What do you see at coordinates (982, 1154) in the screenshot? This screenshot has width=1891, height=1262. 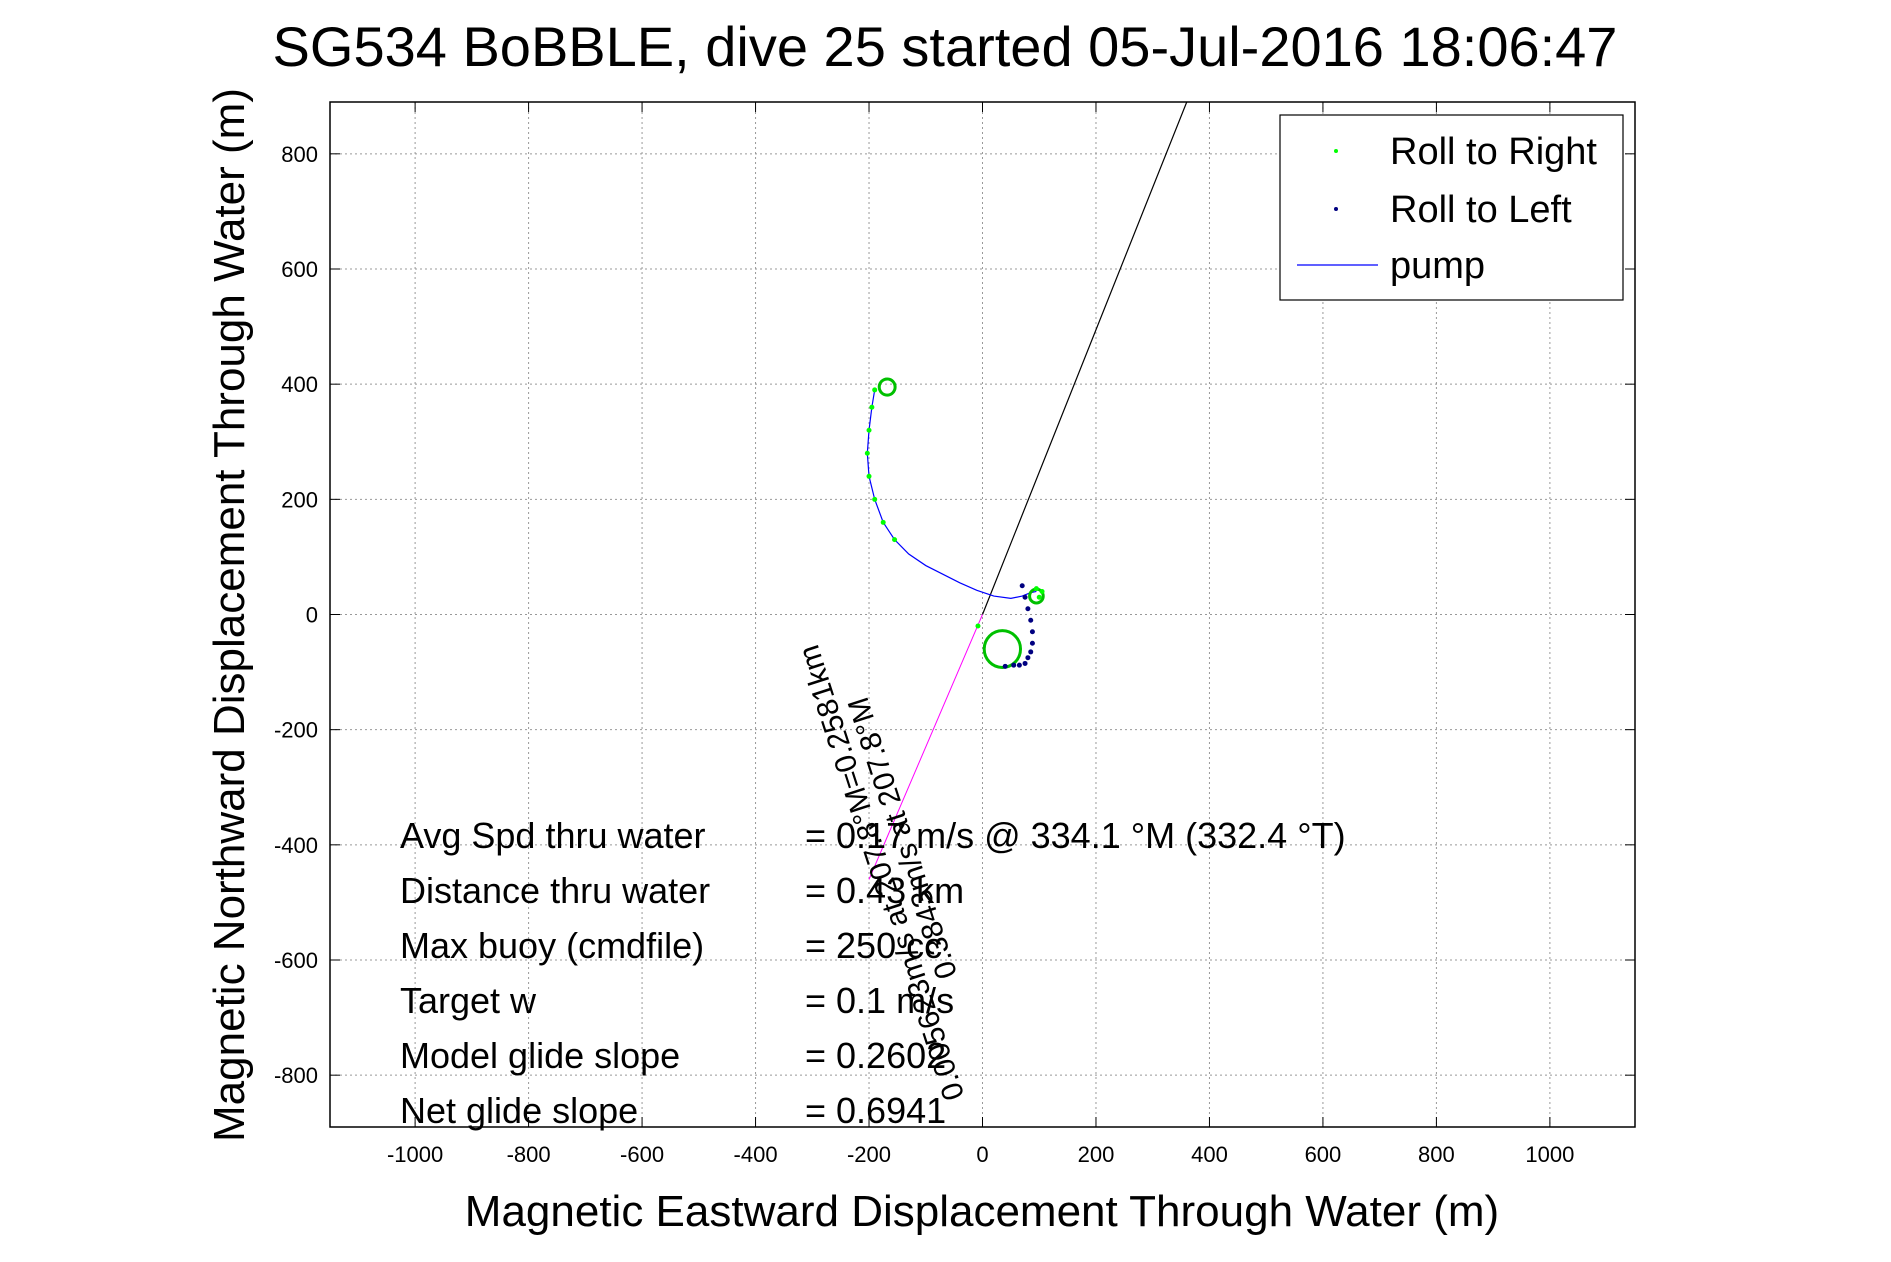 I see `x-tick-label: 0` at bounding box center [982, 1154].